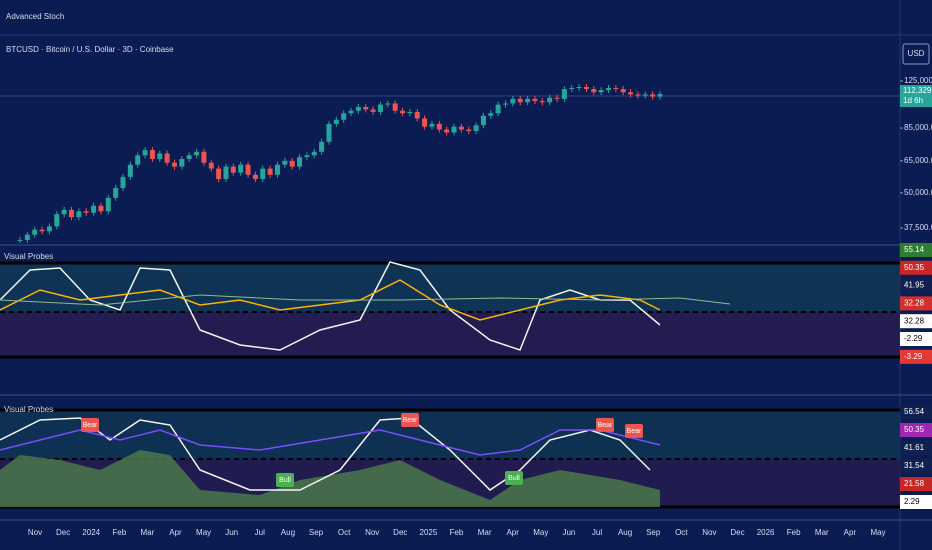 The width and height of the screenshot is (932, 550). What do you see at coordinates (912, 501) in the screenshot?
I see `value-label: 2.29` at bounding box center [912, 501].